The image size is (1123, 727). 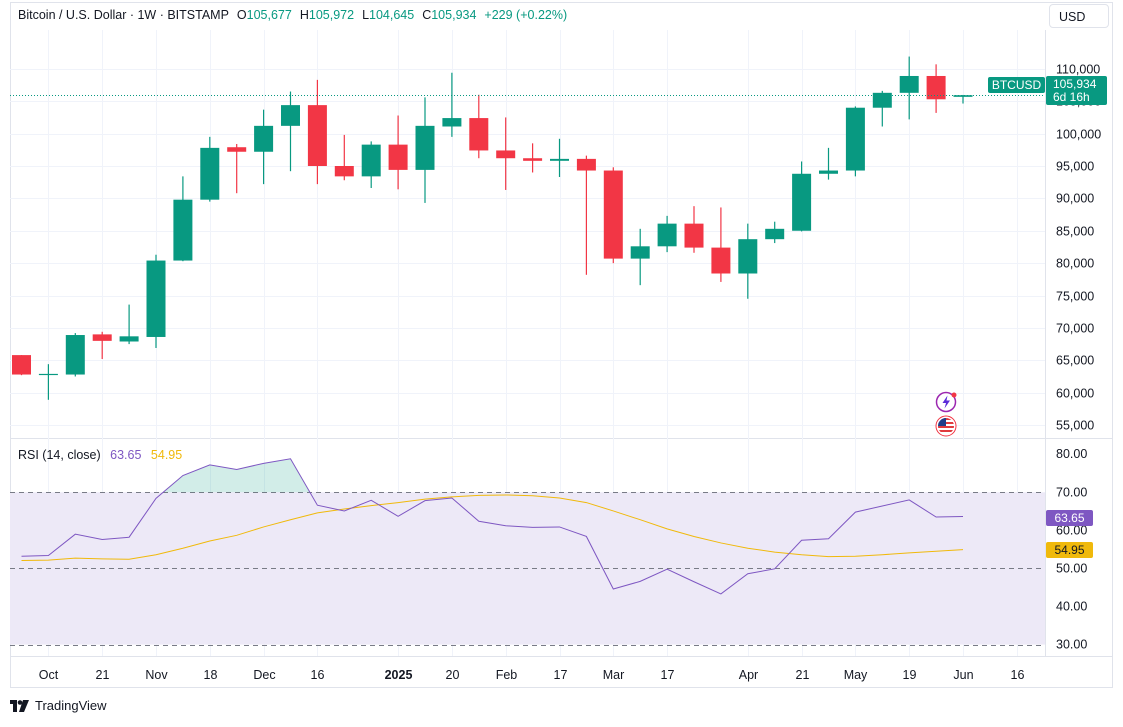 I want to click on time-tick-label: 21, so click(x=103, y=675).